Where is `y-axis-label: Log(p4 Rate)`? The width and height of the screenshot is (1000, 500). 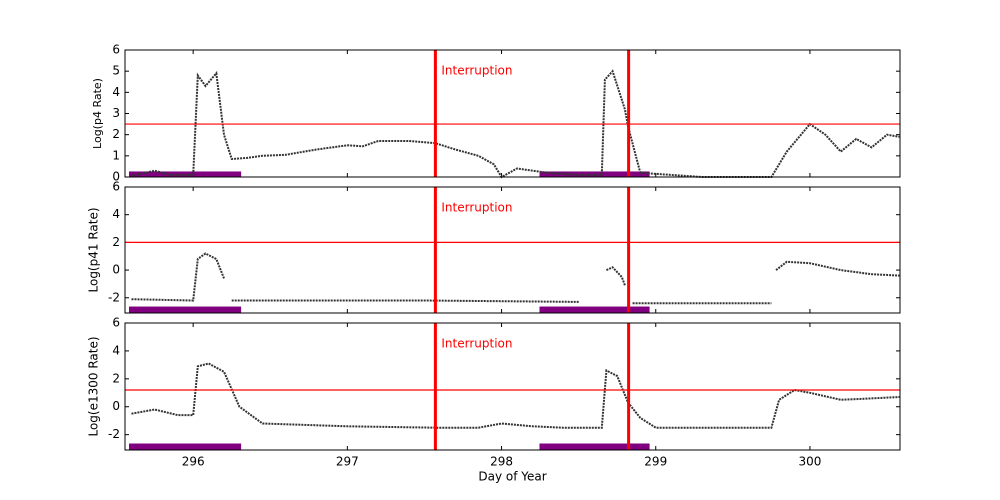 y-axis-label: Log(p4 Rate) is located at coordinates (97, 113).